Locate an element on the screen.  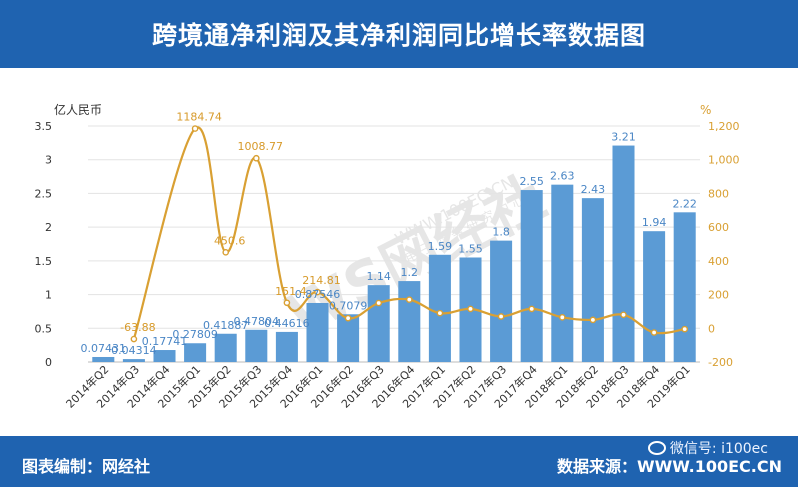
bar-value-label: 1.8 is located at coordinates (501, 232).